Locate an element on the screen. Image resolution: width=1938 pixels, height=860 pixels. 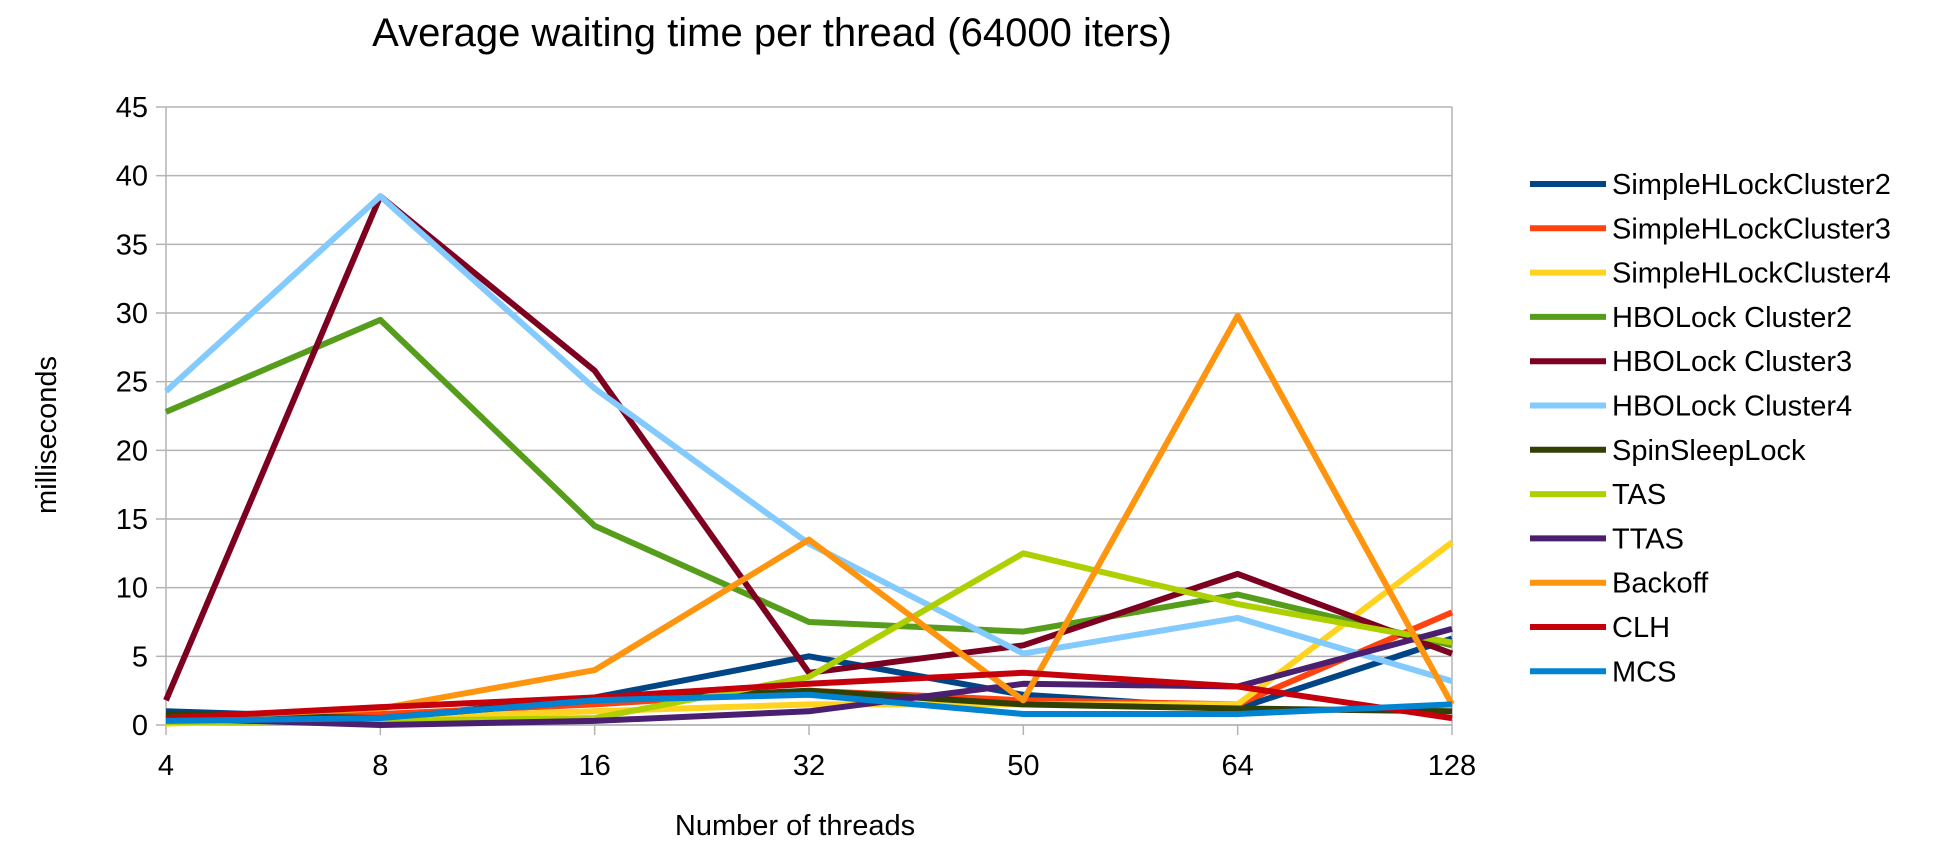
legend-item: HBOLock Cluster3 is located at coordinates (1691, 362).